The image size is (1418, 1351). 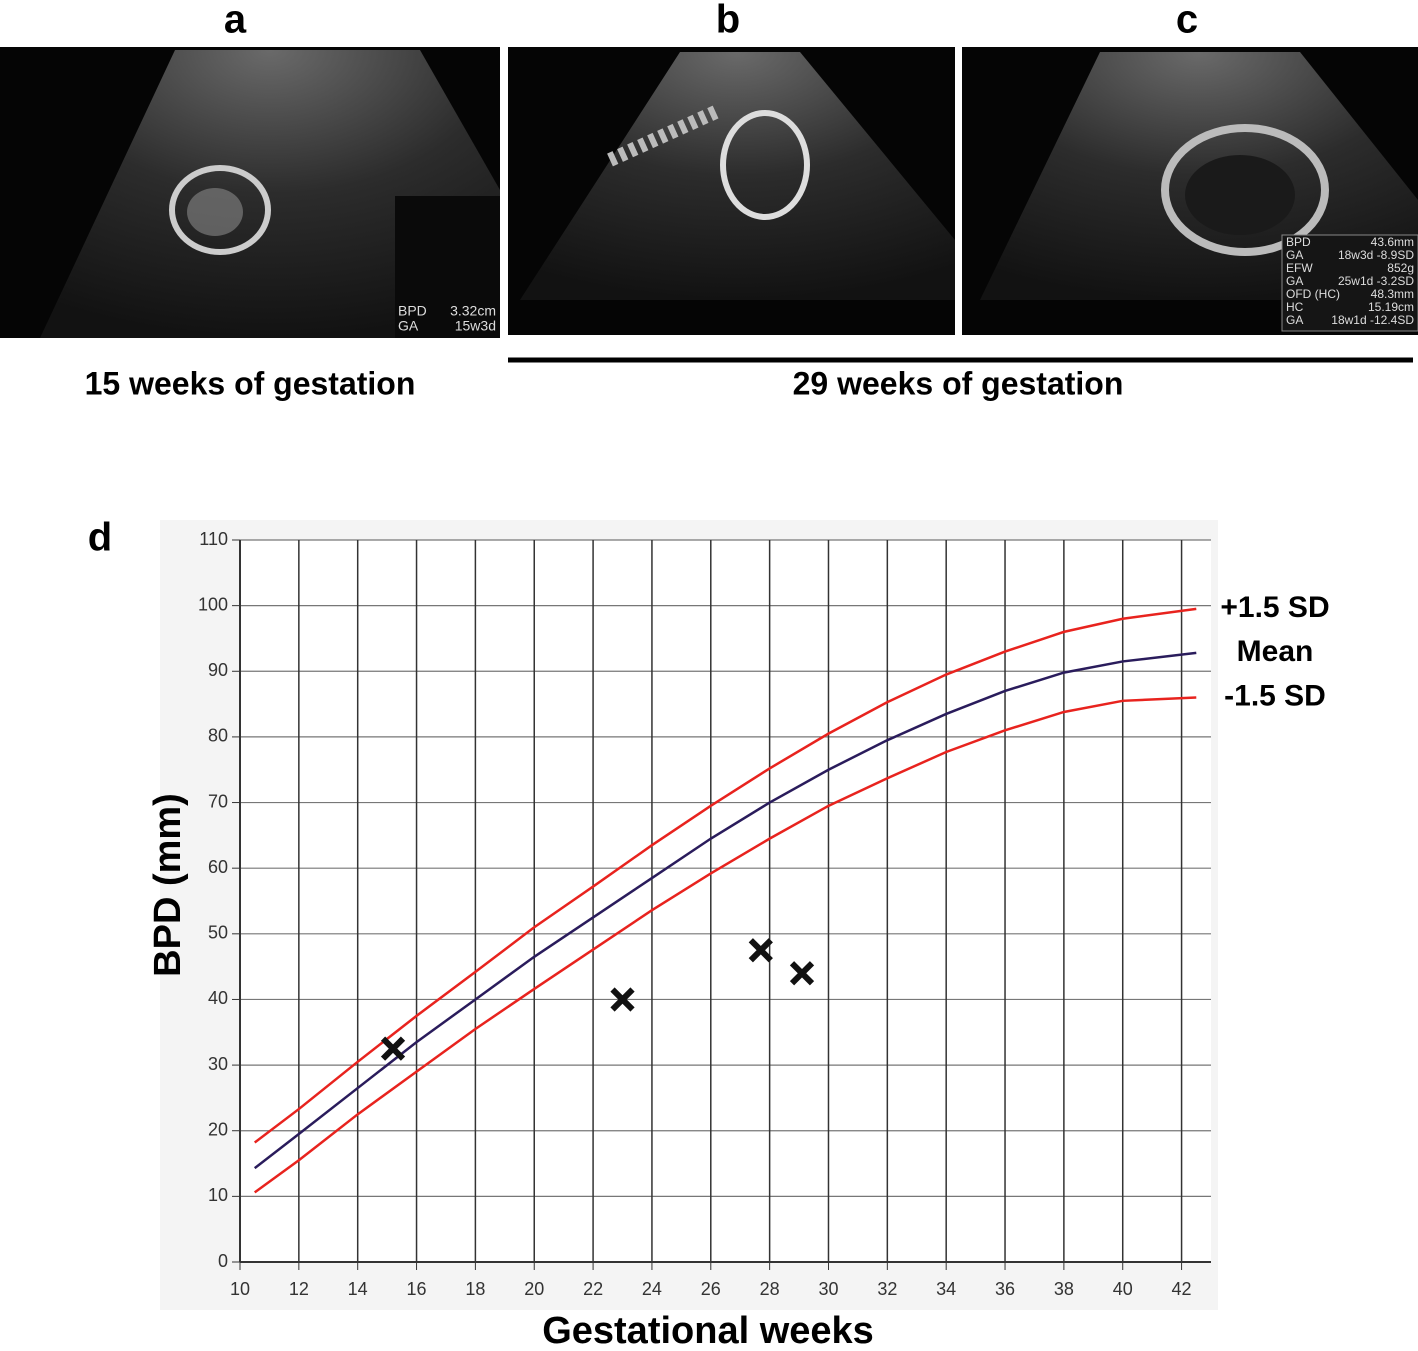 I want to click on legend-label: Mean, so click(x=1275, y=651).